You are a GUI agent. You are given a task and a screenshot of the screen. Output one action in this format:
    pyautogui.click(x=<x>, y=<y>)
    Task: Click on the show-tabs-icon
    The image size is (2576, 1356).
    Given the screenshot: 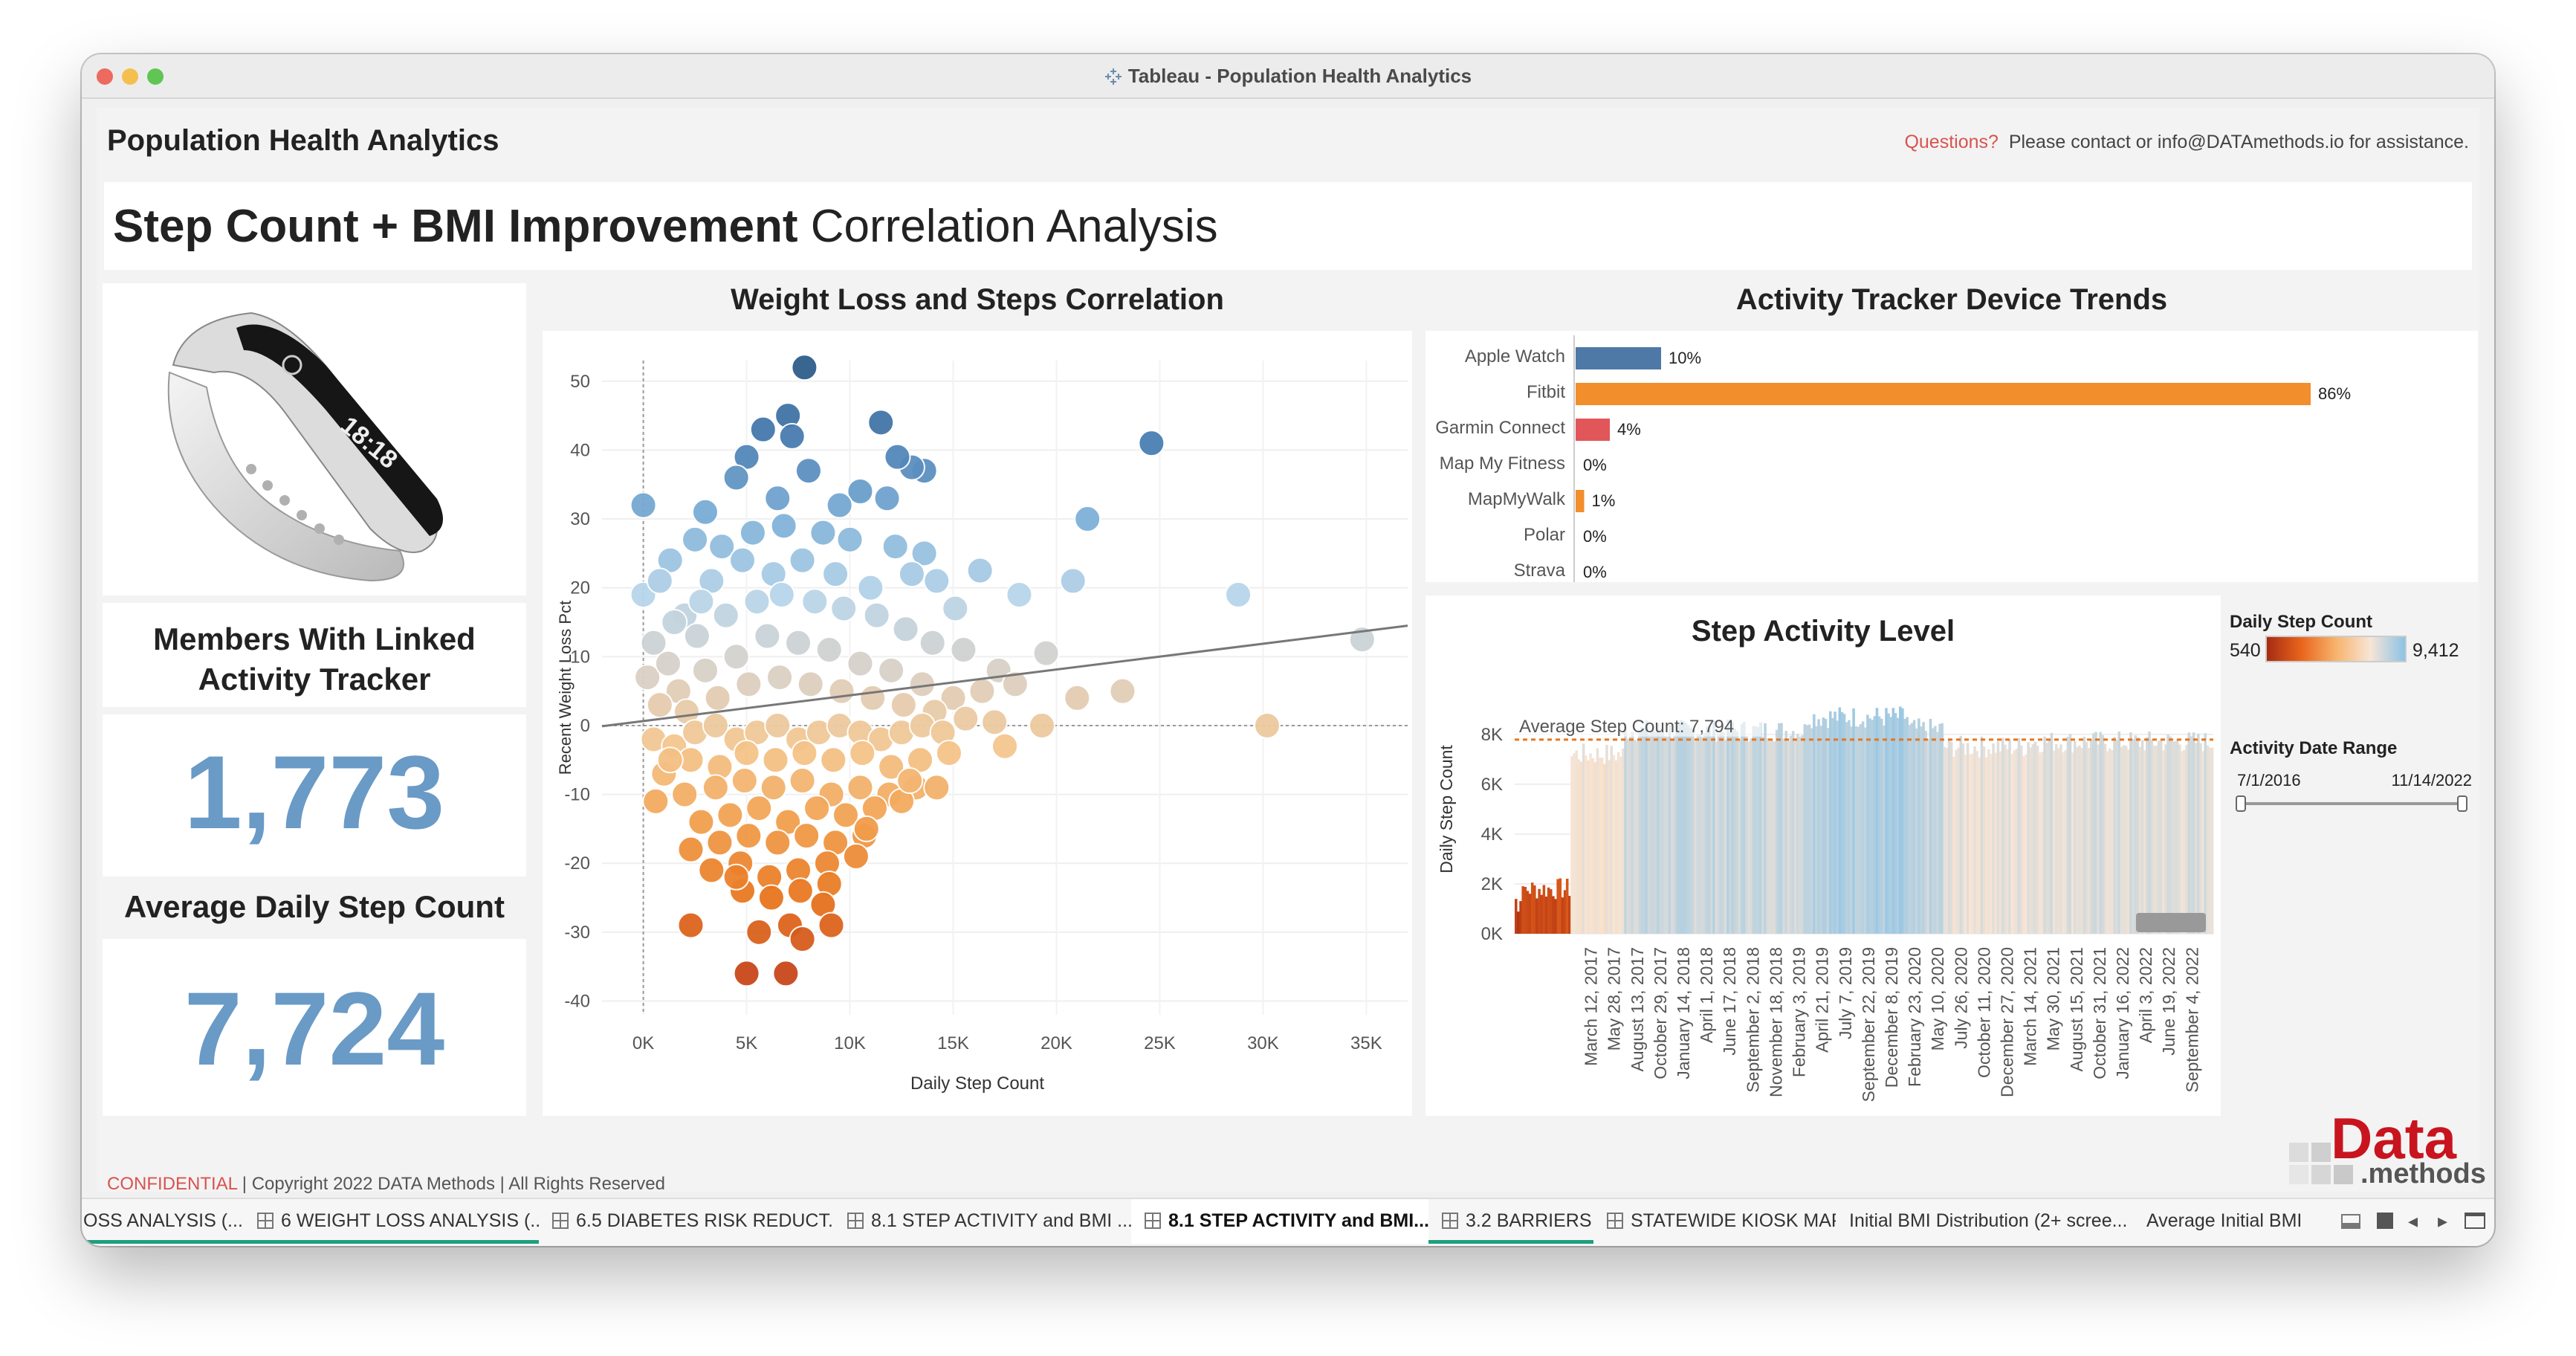 What is the action you would take?
    pyautogui.click(x=2385, y=1221)
    